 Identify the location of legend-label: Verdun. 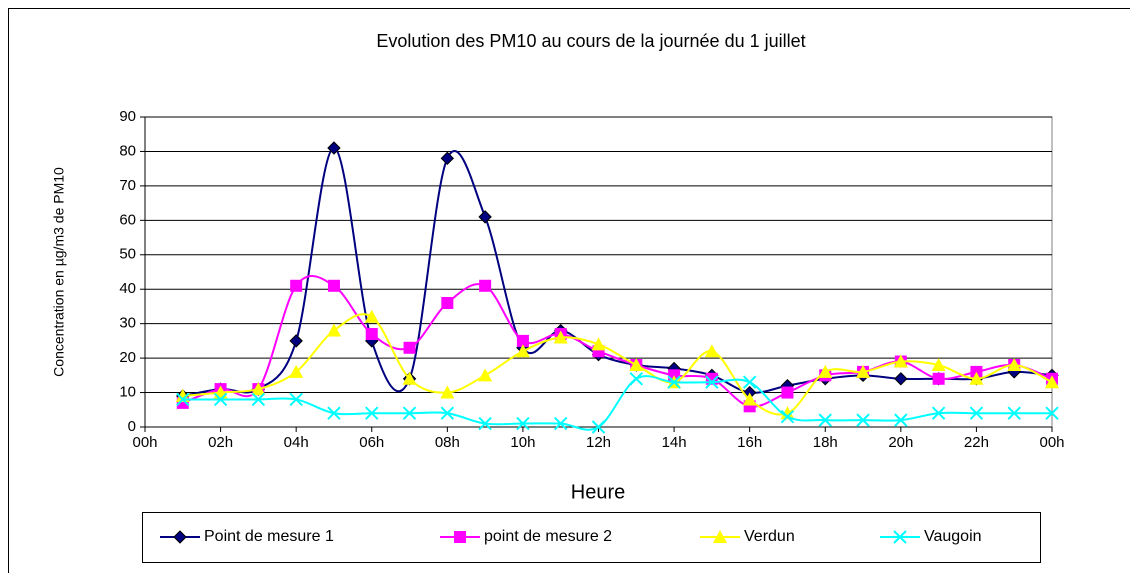
(769, 536).